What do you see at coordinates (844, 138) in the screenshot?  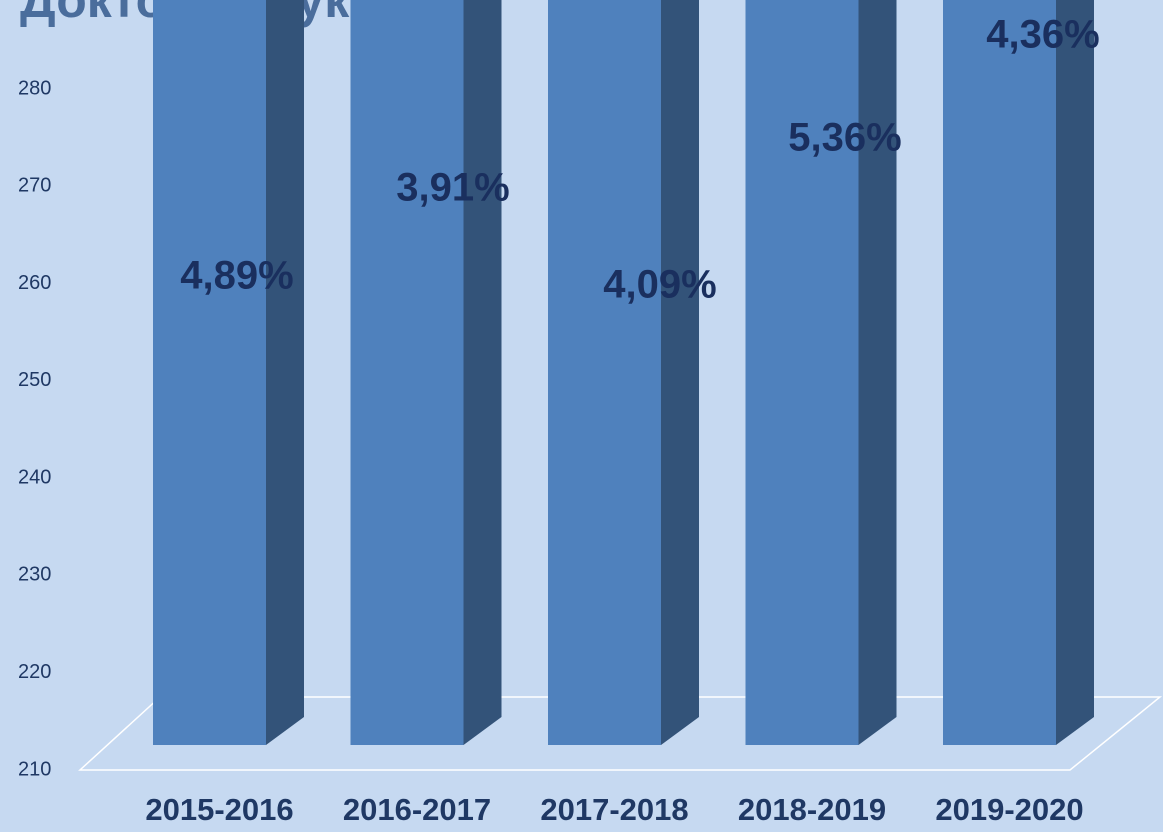 I see `annotation: 5,36%` at bounding box center [844, 138].